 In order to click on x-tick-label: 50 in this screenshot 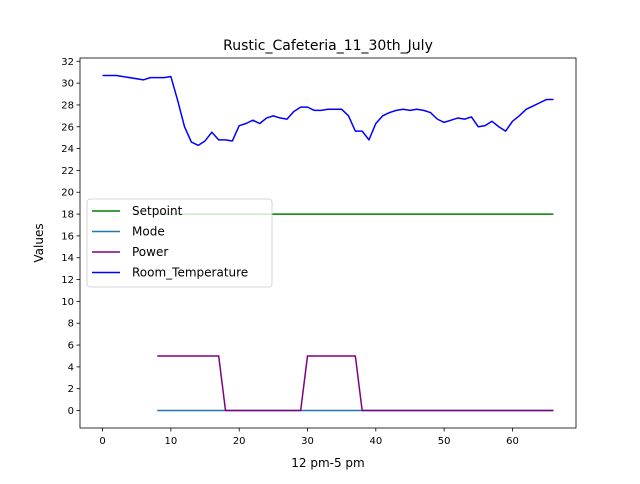, I will do `click(444, 441)`.